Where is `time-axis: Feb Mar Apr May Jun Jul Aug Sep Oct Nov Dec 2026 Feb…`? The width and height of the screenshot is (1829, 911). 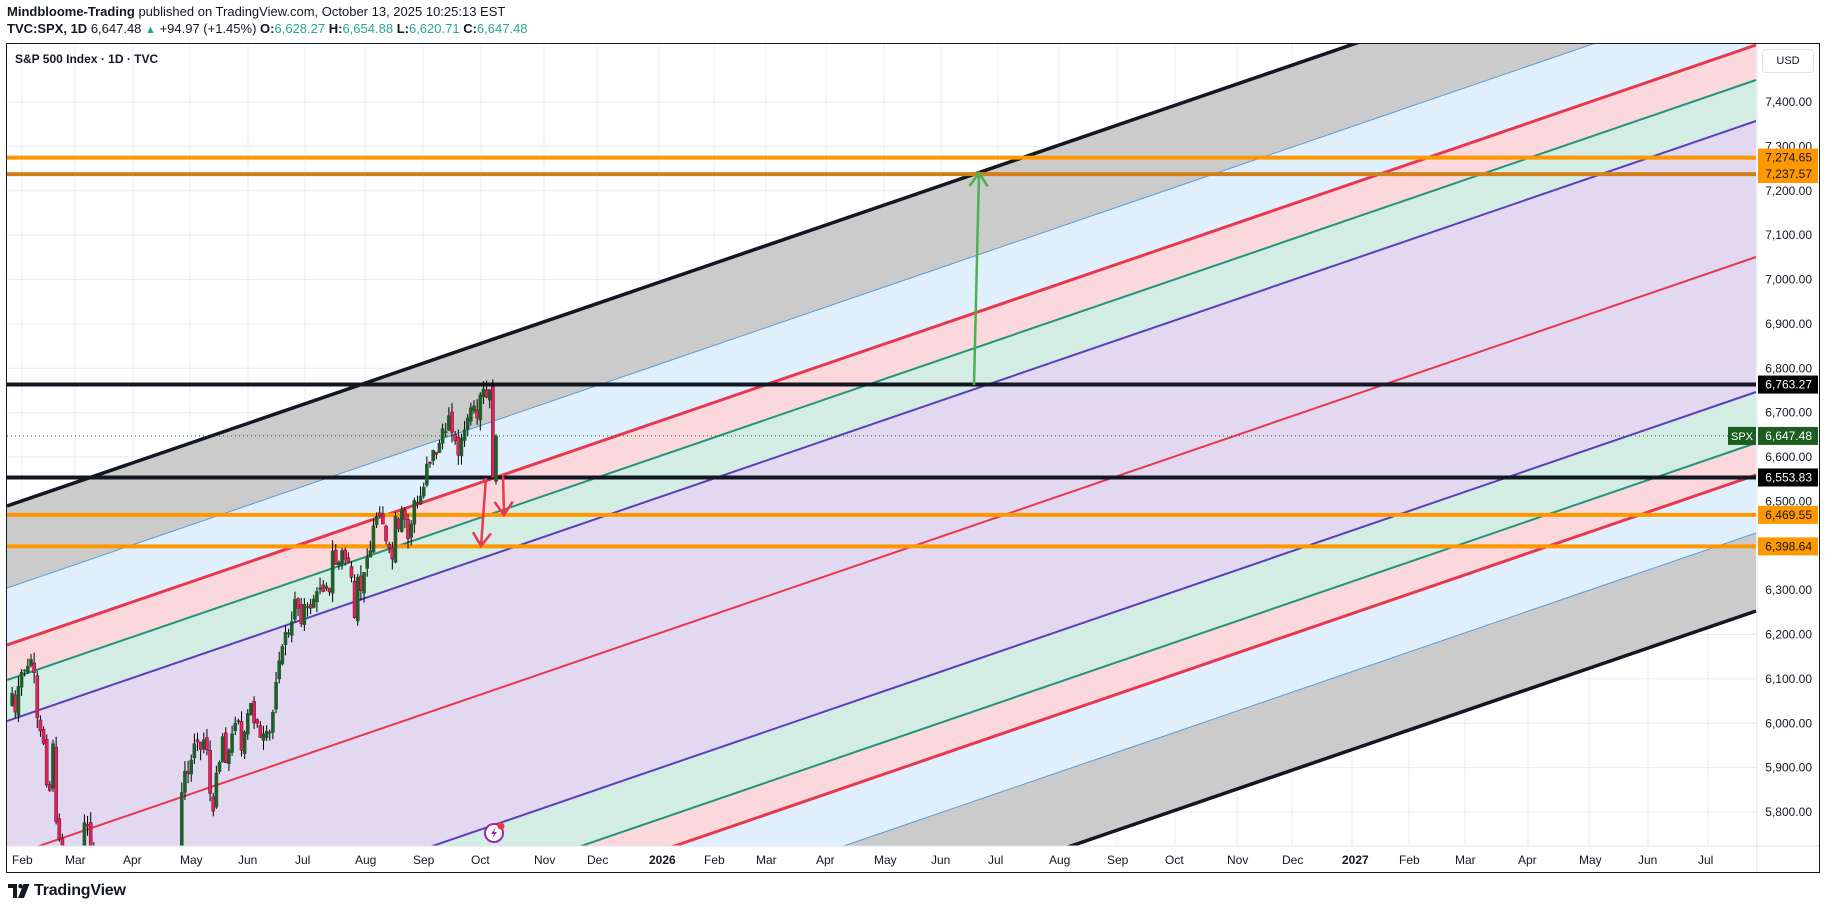 time-axis: Feb Mar Apr May Jun Jul Aug Sep Oct Nov Dec 2026 Feb… is located at coordinates (862, 860).